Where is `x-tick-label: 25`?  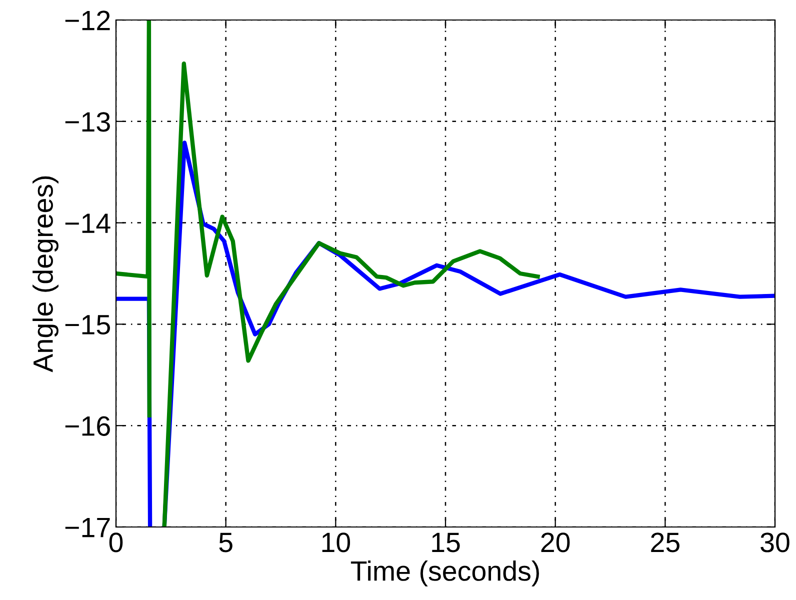
x-tick-label: 25 is located at coordinates (665, 542).